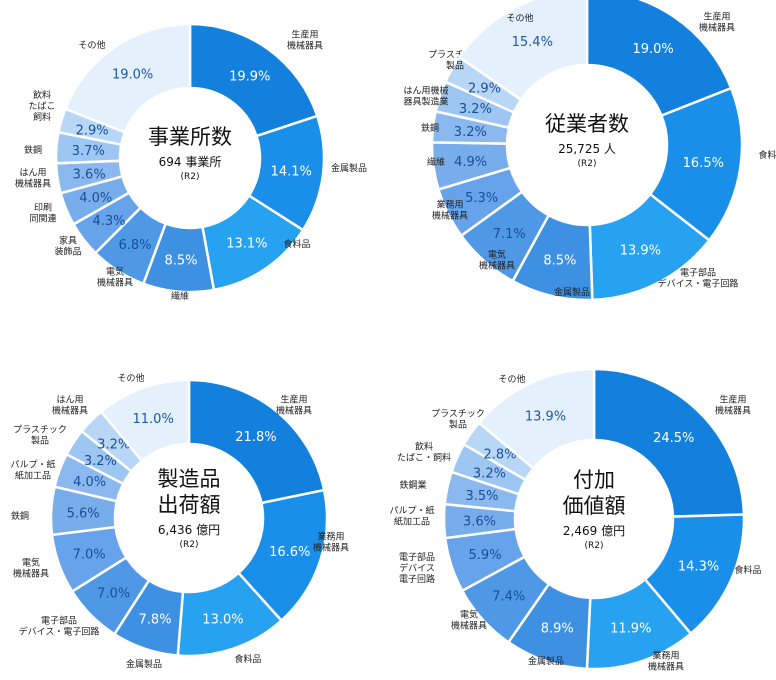 This screenshot has height=680, width=776. I want to click on slice-value-label: 19.9%, so click(249, 76).